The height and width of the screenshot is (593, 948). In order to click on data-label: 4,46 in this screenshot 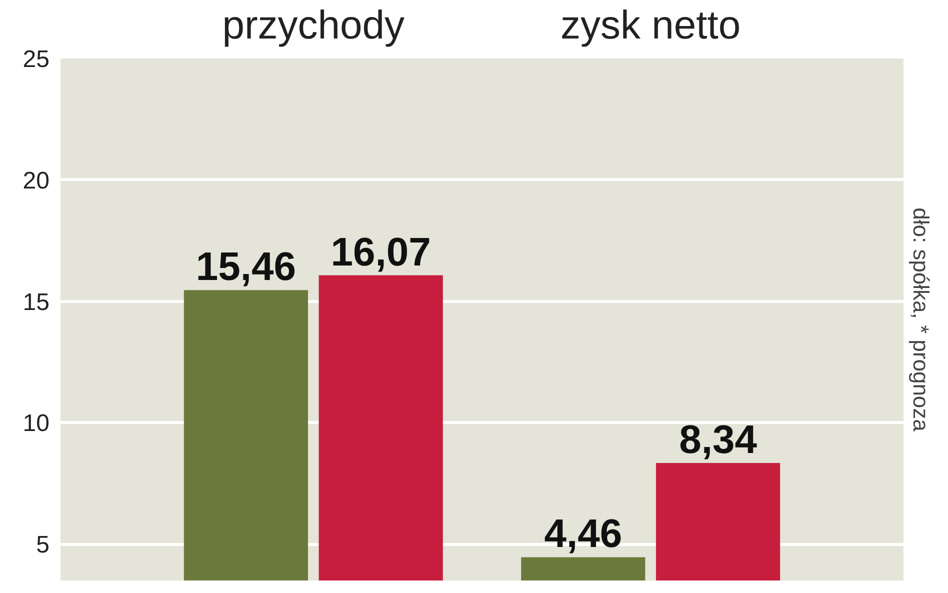, I will do `click(583, 534)`.